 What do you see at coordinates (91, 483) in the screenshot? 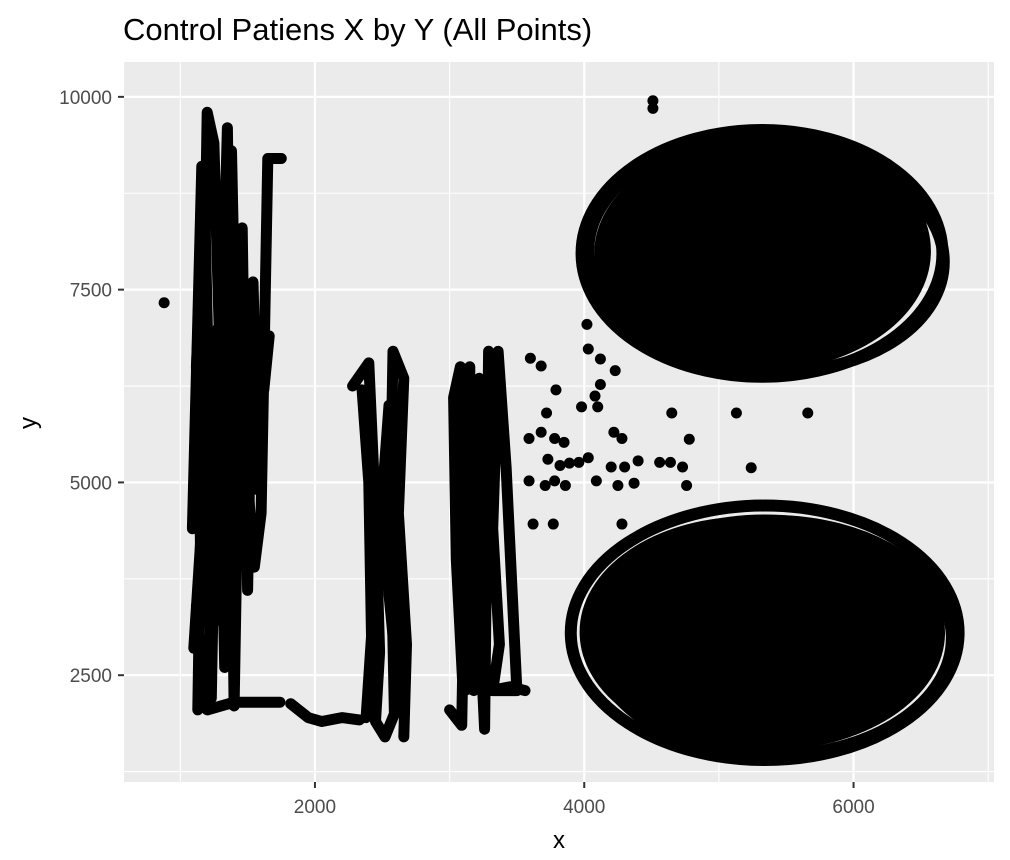
I see `y-tick-label: 5000` at bounding box center [91, 483].